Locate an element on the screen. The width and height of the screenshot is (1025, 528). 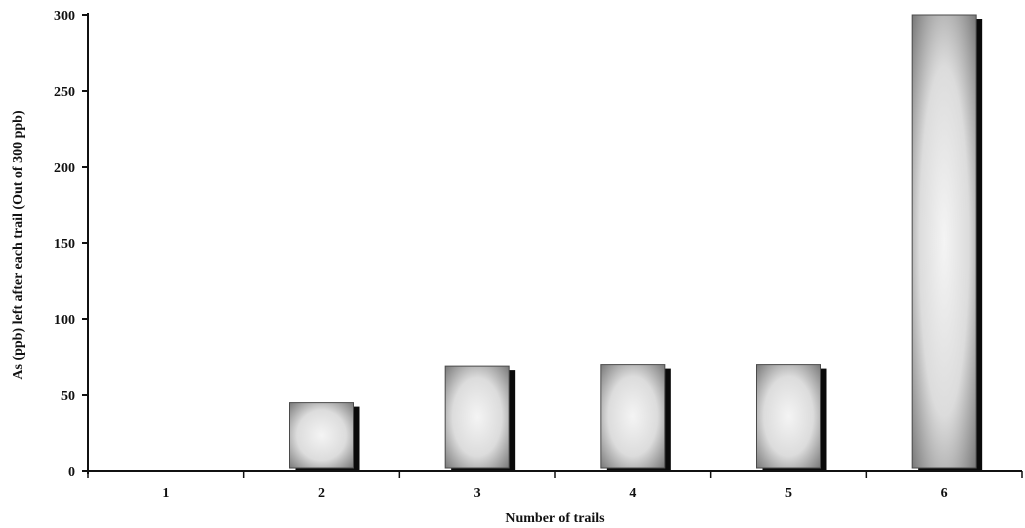
y-tick-label: 0 is located at coordinates (71, 472).